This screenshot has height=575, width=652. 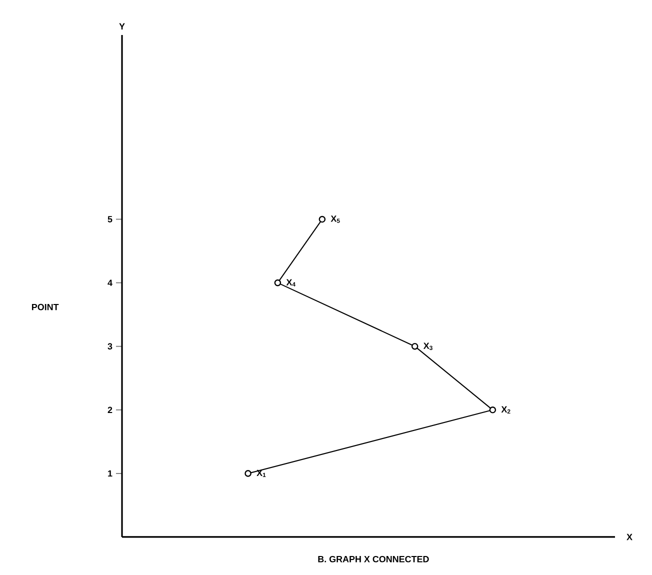 I want to click on text: X, so click(x=629, y=537).